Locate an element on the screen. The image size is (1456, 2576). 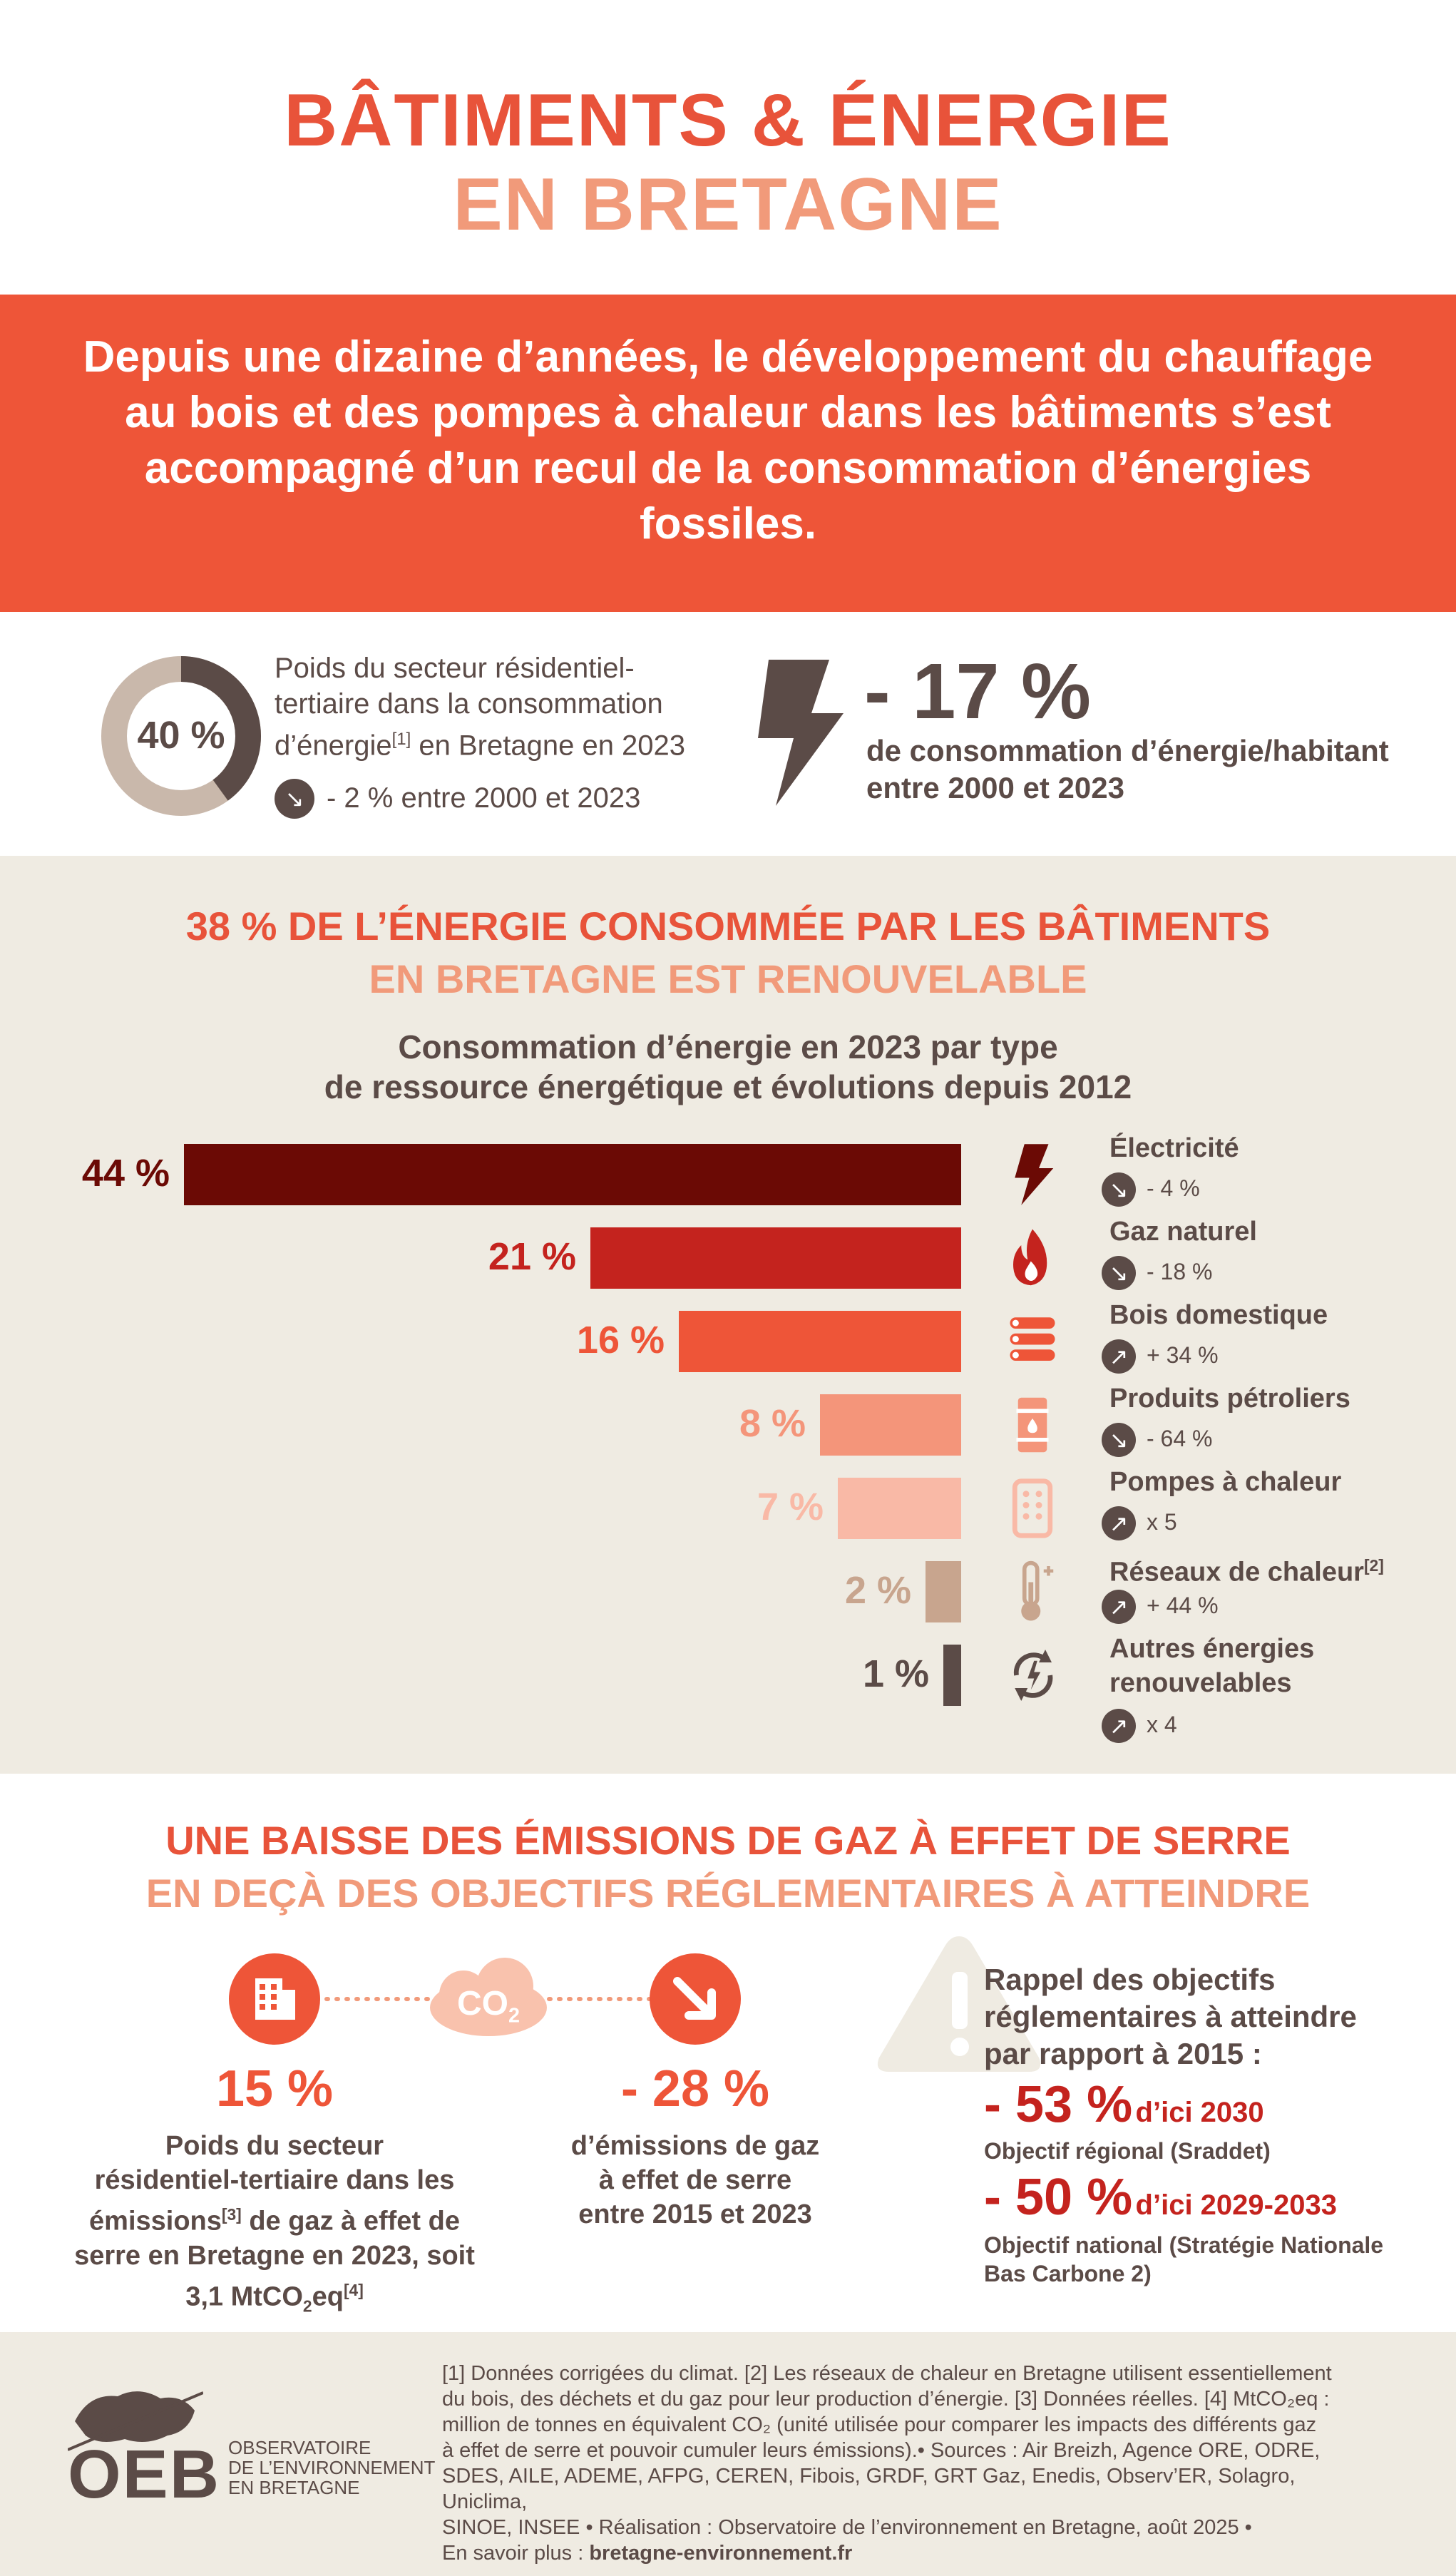
sector-emissions-line5: 3,1 MtCO2eq[4] is located at coordinates (274, 2298).